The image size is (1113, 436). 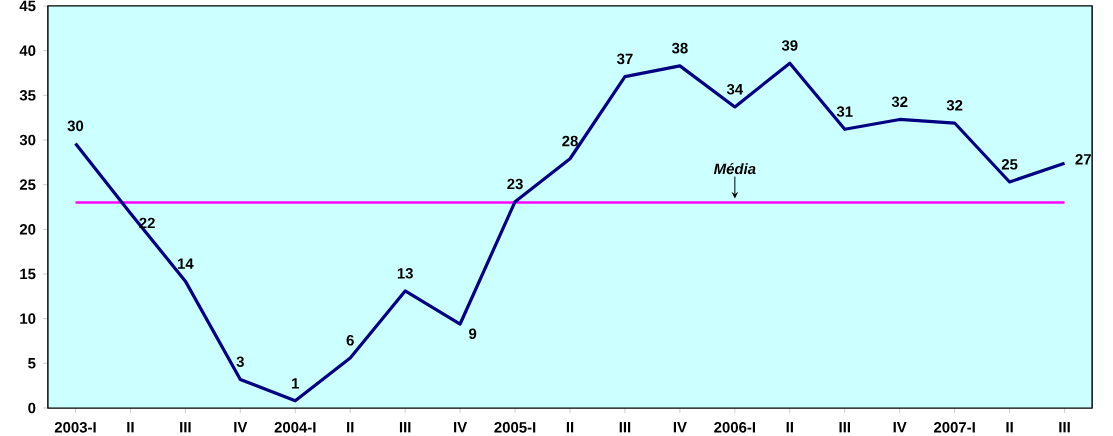 I want to click on y-tick-label: 0, so click(x=32, y=408).